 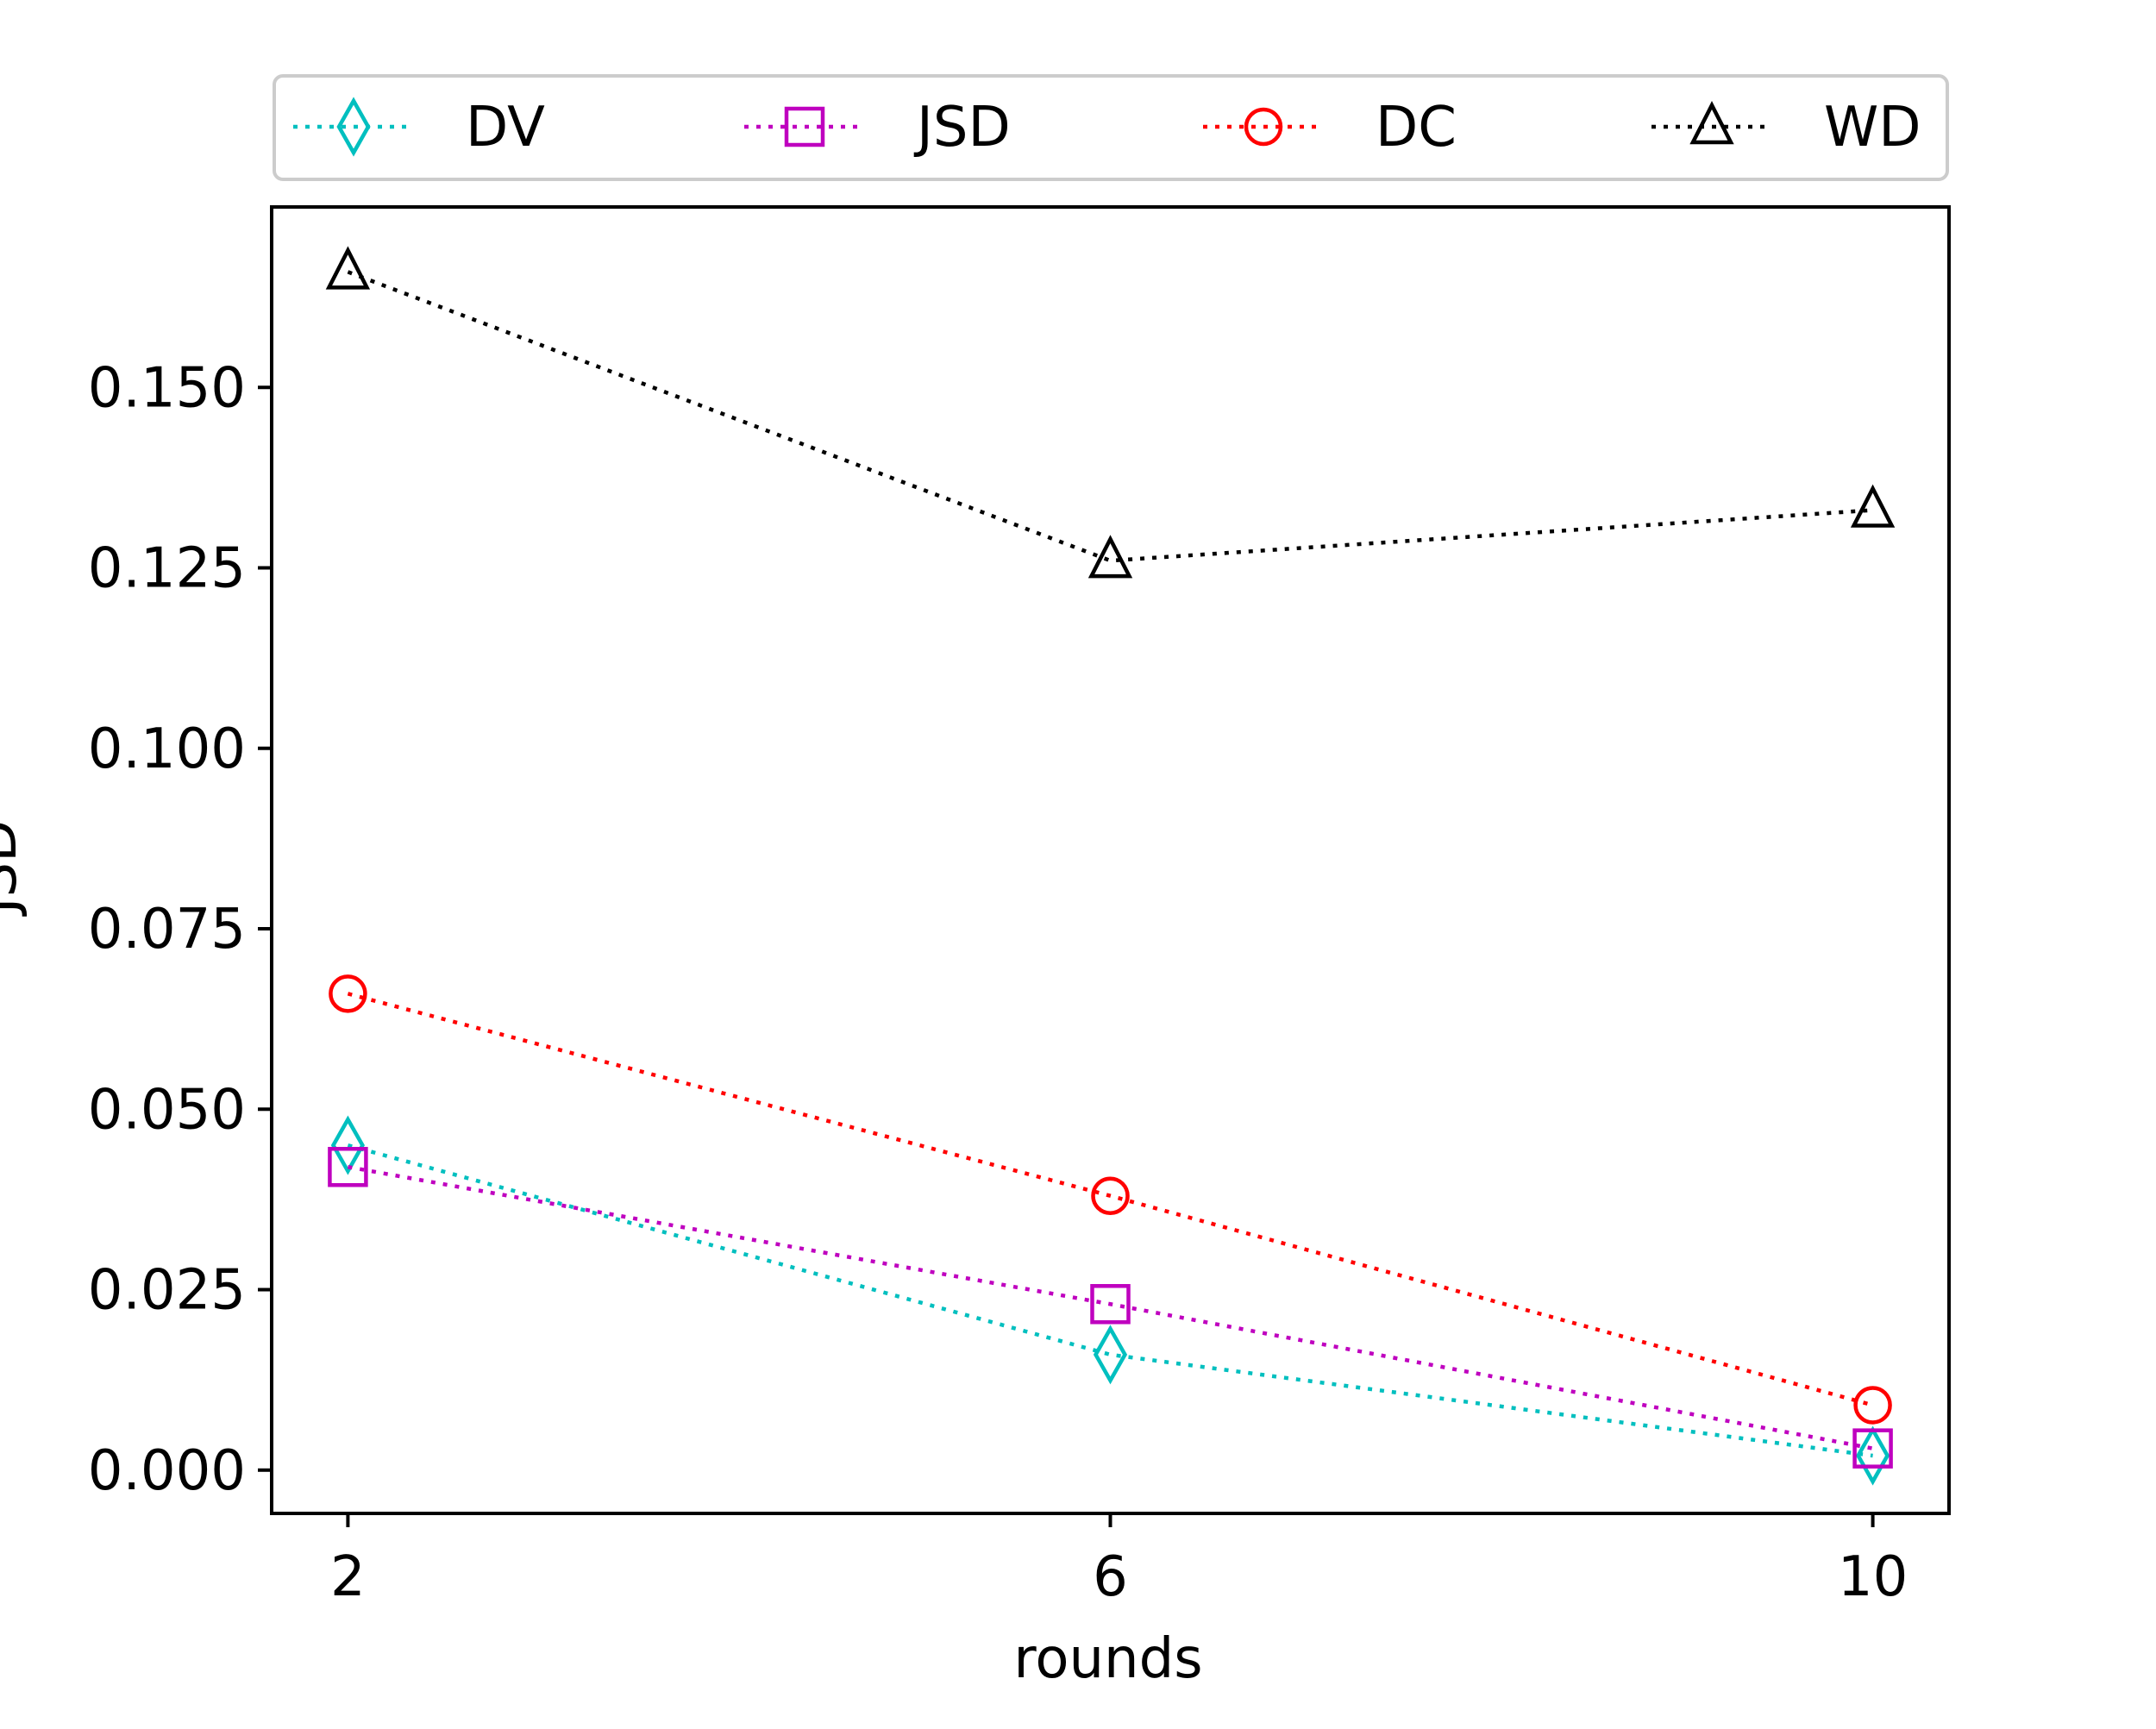 What do you see at coordinates (419, 128) in the screenshot?
I see `legend-item-dv: DV` at bounding box center [419, 128].